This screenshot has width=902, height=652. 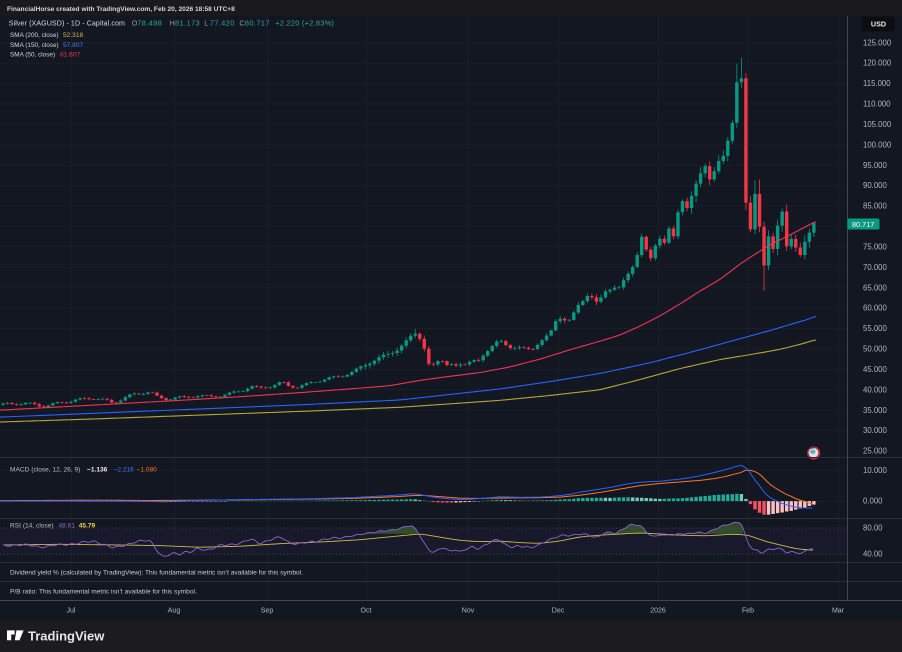 What do you see at coordinates (70, 54) in the screenshot?
I see `svg-text: 81.607` at bounding box center [70, 54].